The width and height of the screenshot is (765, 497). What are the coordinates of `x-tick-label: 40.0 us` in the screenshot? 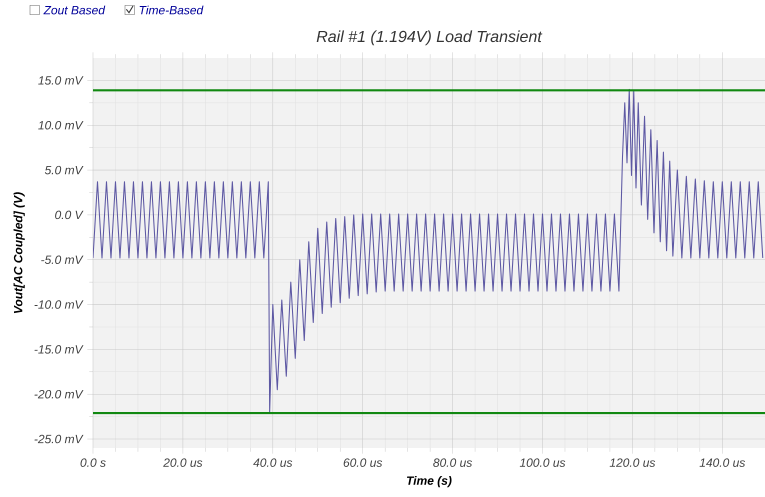 It's located at (272, 462).